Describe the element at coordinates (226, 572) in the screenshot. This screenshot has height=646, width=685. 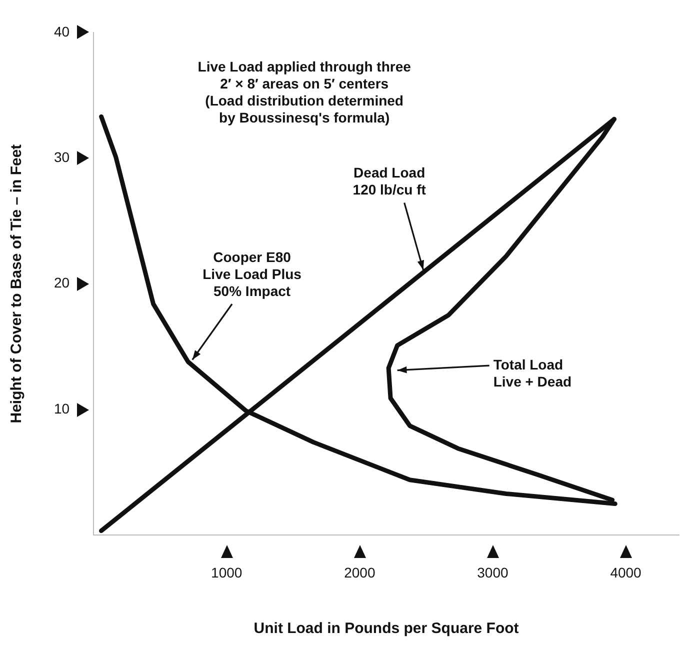
I see `x-tick-label: 1000` at that location.